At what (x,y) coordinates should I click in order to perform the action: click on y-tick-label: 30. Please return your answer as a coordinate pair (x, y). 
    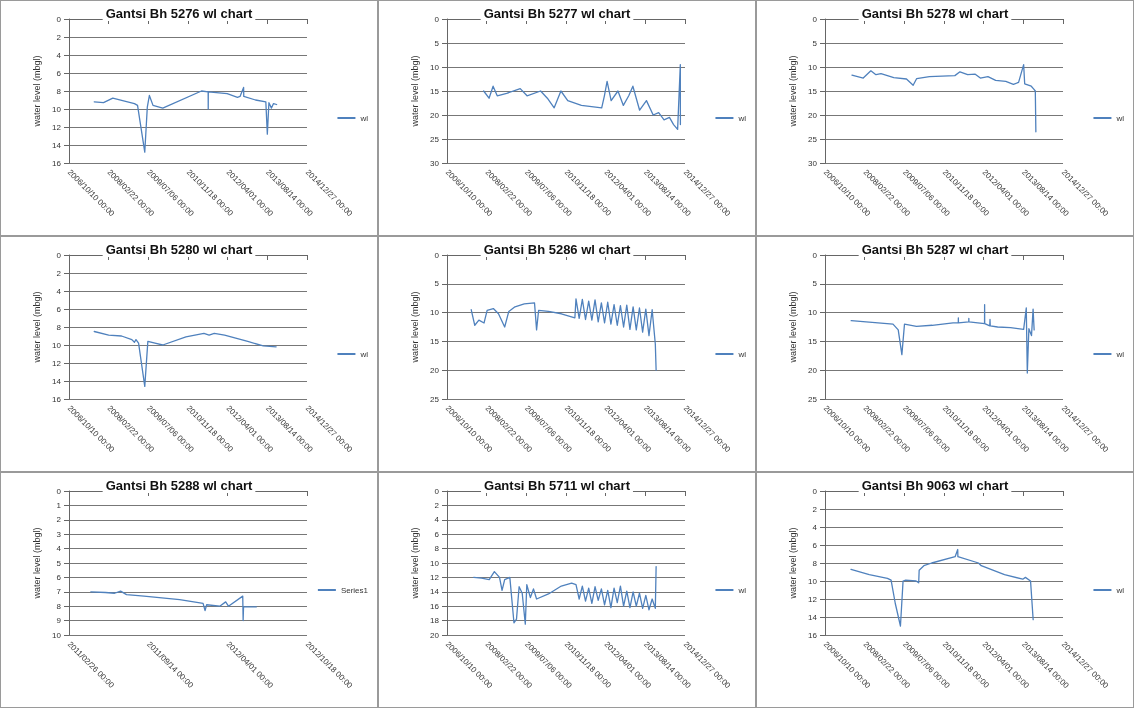
    Looking at the image, I should click on (435, 163).